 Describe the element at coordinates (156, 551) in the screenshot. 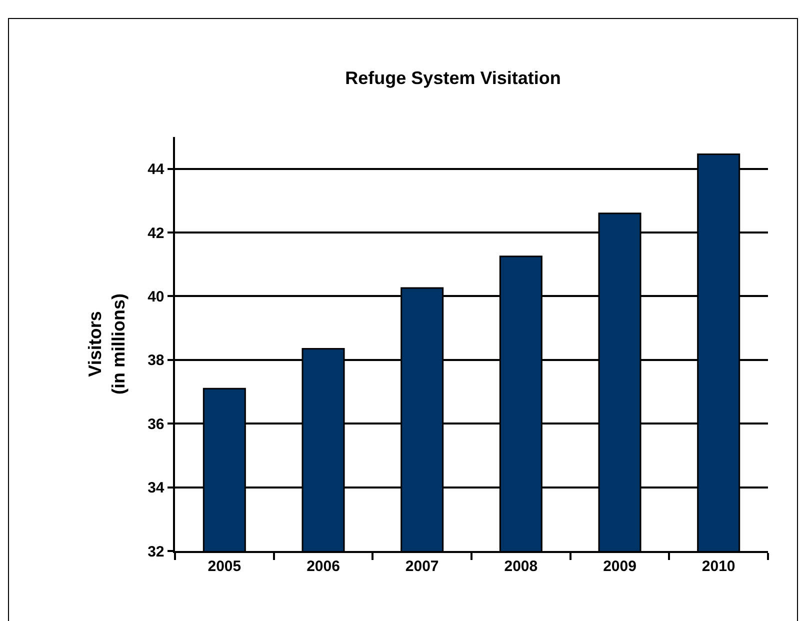

I see `y-tick-label: 32` at that location.